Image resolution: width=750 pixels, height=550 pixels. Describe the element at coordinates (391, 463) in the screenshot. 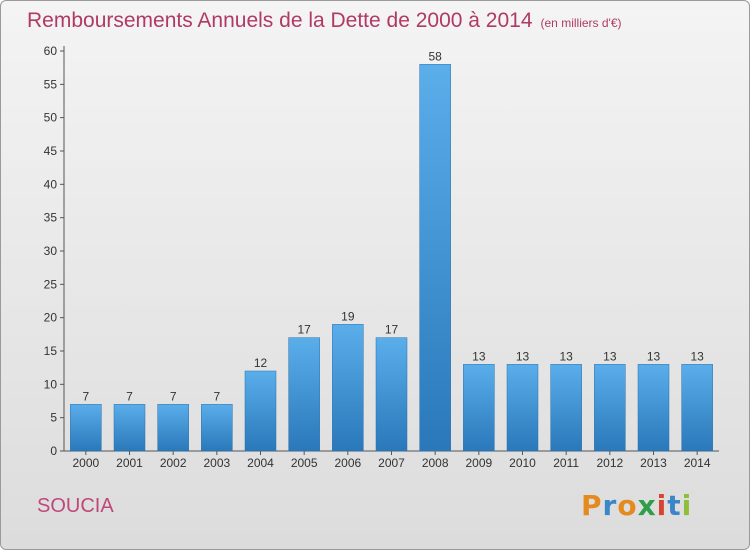

I see `x-tick-label: 2007` at that location.